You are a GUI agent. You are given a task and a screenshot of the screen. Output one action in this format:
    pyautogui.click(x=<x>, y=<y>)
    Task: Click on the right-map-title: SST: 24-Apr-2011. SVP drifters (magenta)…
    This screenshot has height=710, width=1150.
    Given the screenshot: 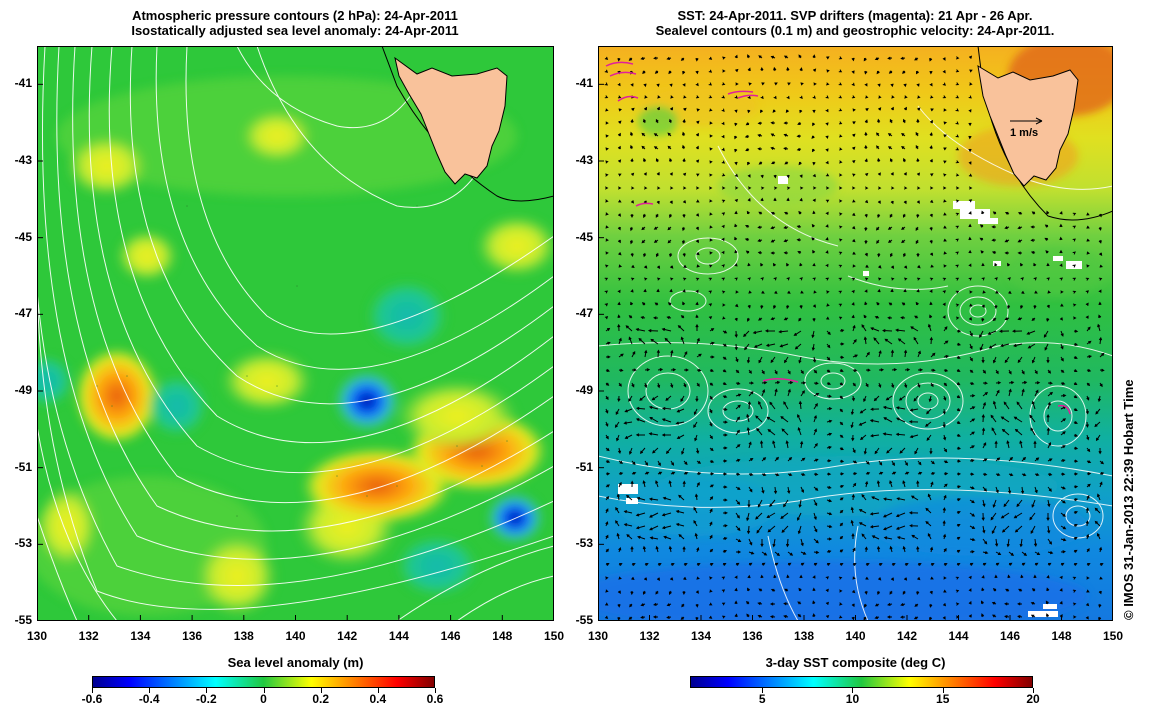 What is the action you would take?
    pyautogui.click(x=855, y=23)
    